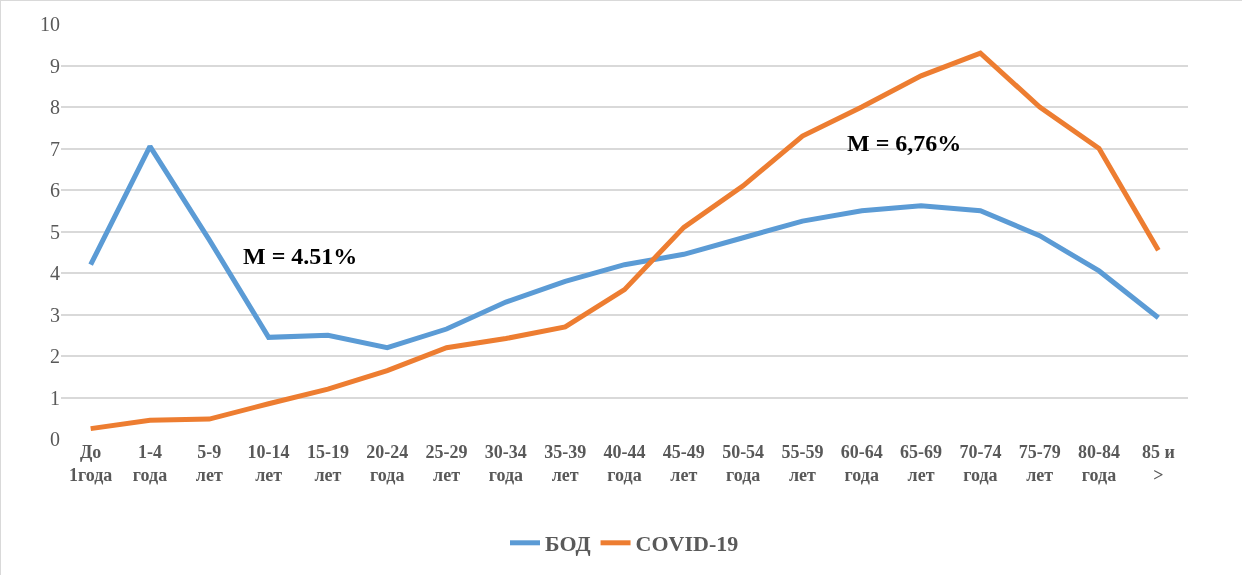 Image resolution: width=1242 pixels, height=575 pixels. Describe the element at coordinates (55, 107) in the screenshot. I see `y-tick-label: 8` at that location.